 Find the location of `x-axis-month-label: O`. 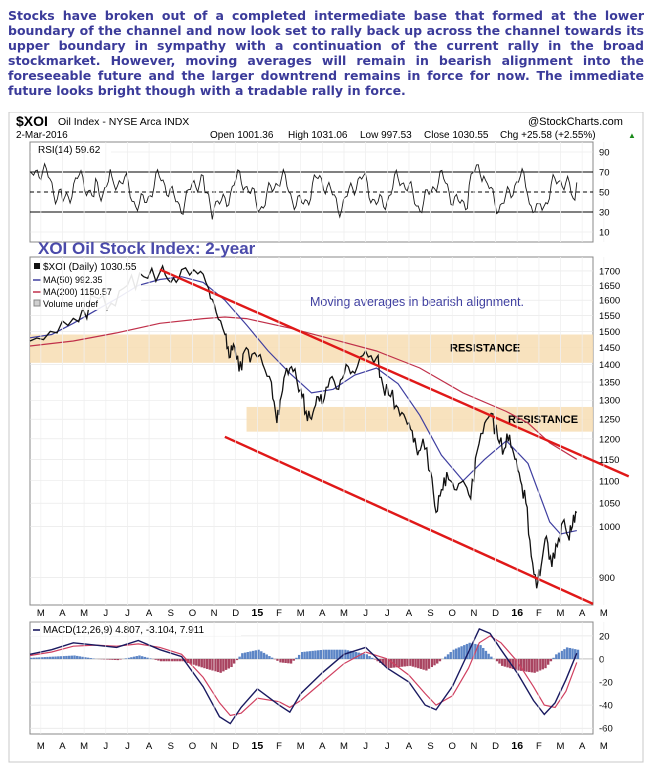

x-axis-month-label: O is located at coordinates (452, 613).